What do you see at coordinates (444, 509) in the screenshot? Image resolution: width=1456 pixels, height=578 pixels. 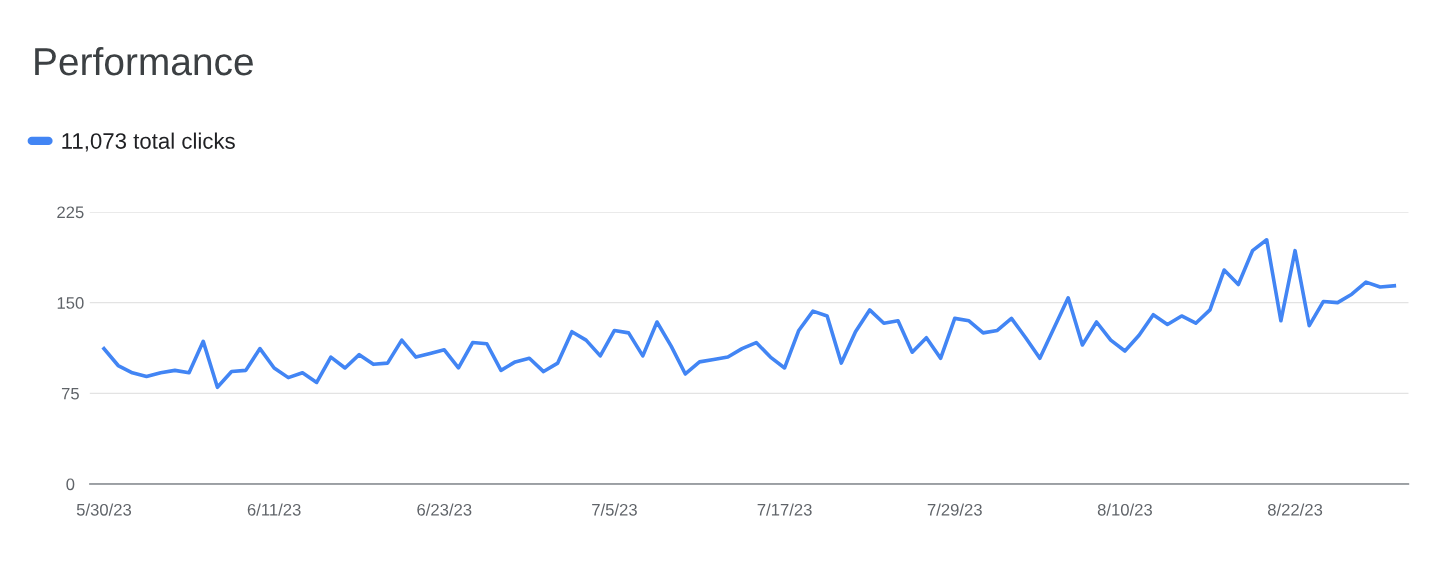 I see `x-tick-label: 6/23/23` at bounding box center [444, 509].